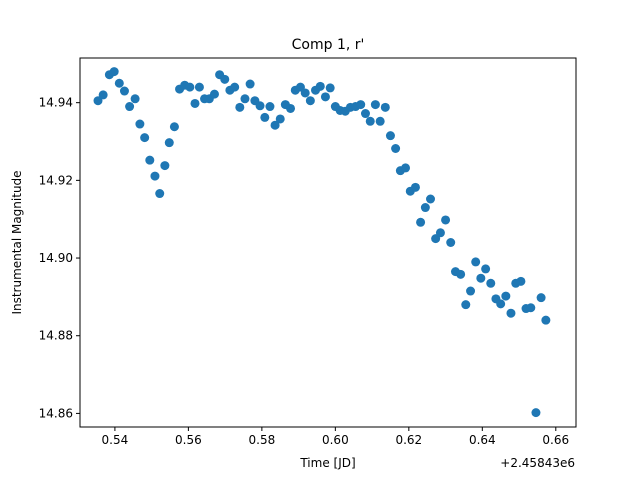  What do you see at coordinates (56, 413) in the screenshot?
I see `y-tick-label: 14.86` at bounding box center [56, 413].